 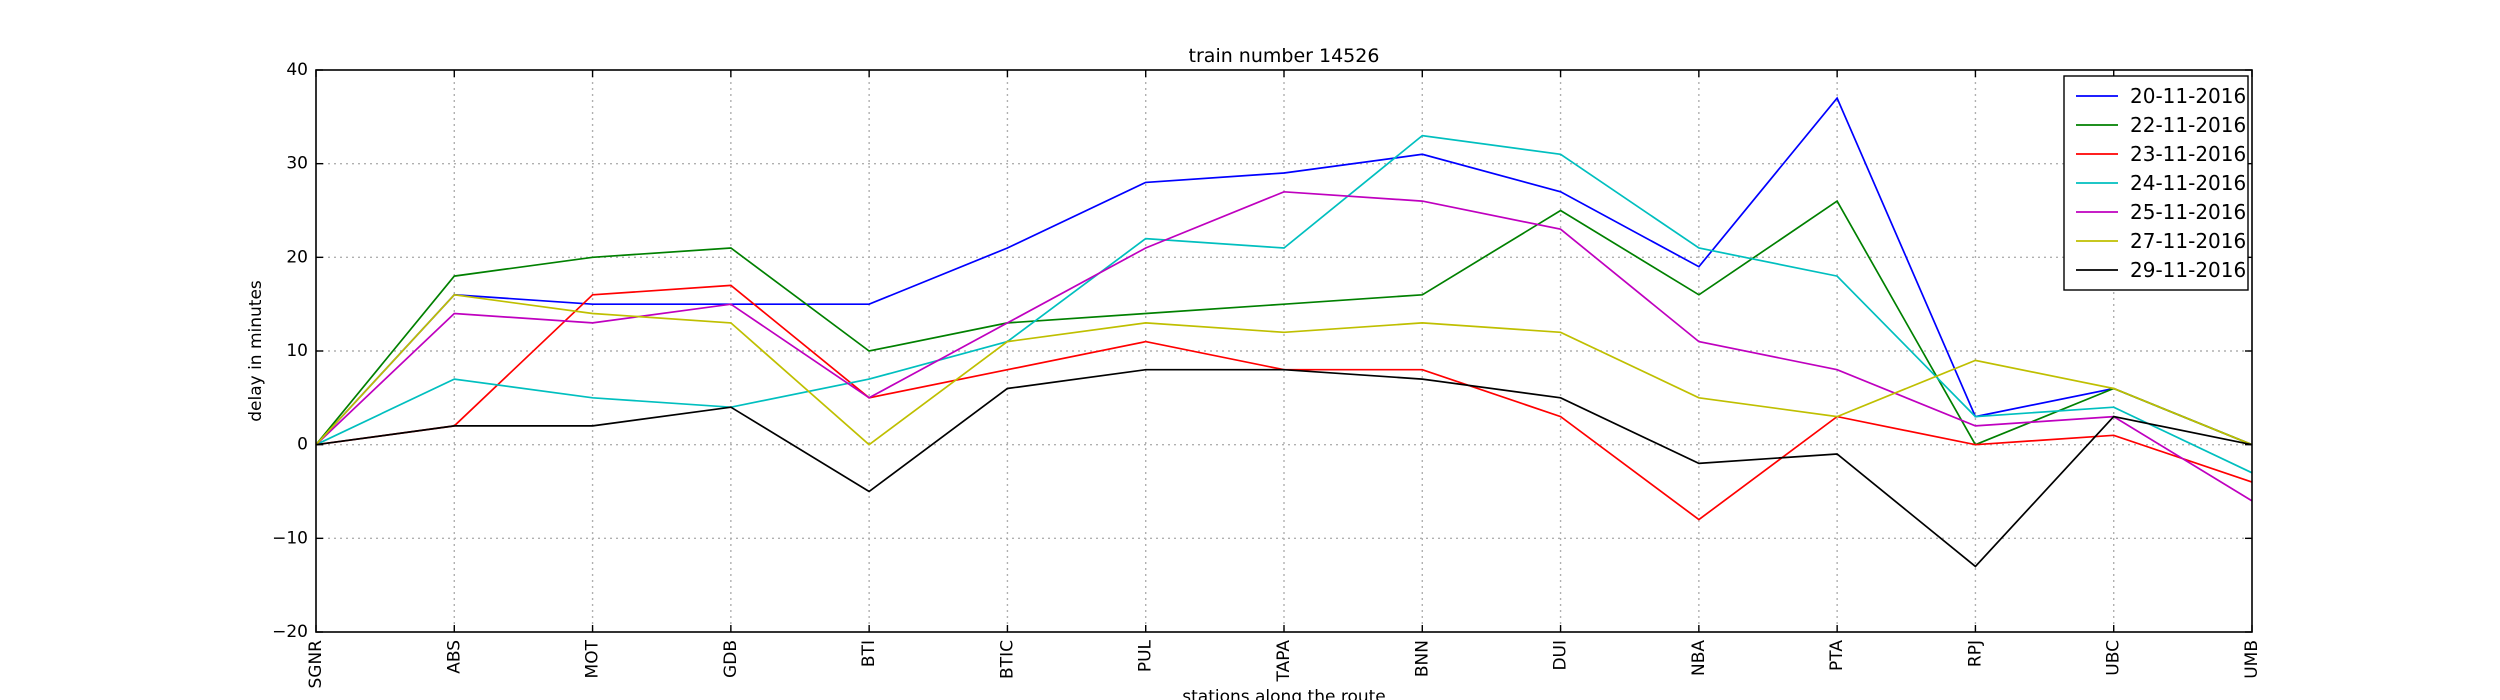 What do you see at coordinates (1422, 658) in the screenshot?
I see `x-tick-label: BNN` at bounding box center [1422, 658].